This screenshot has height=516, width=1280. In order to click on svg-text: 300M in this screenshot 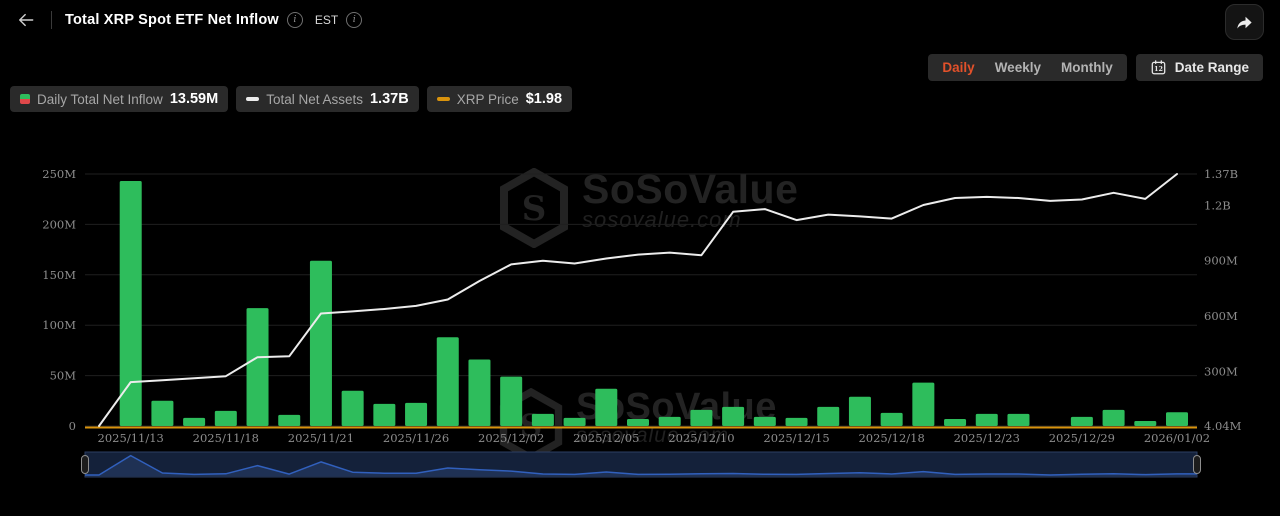, I will do `click(1221, 371)`.